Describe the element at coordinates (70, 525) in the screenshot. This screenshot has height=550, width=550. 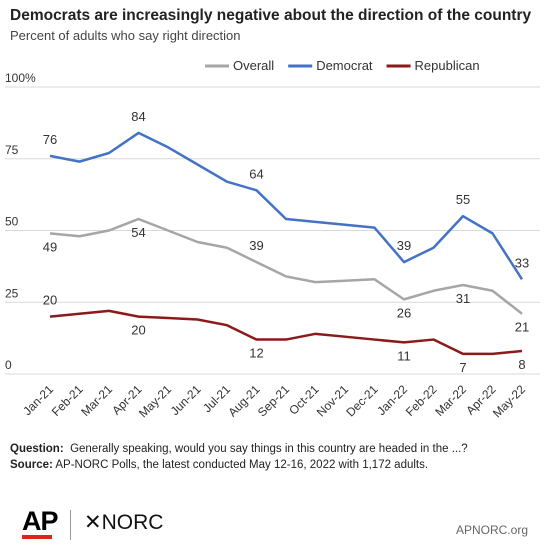
I see `logo-divider` at that location.